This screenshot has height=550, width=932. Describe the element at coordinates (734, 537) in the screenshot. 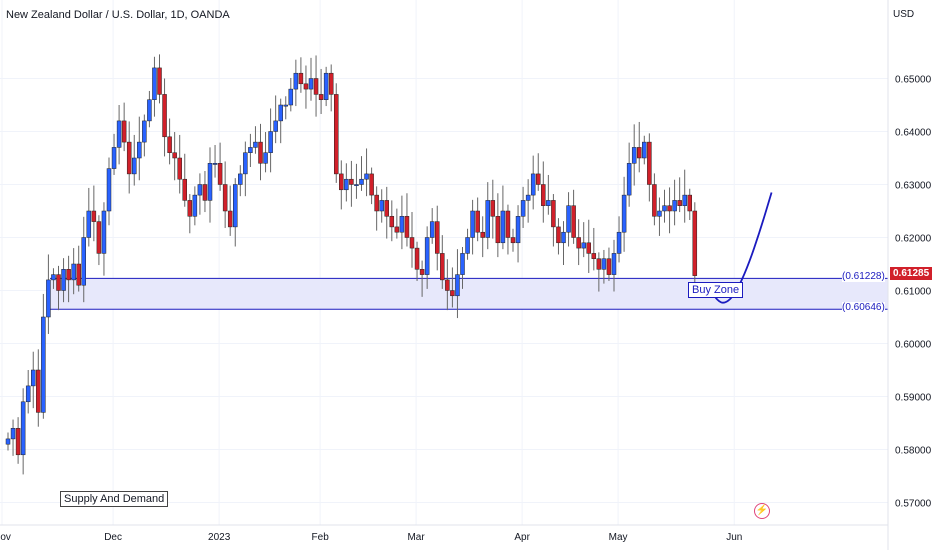

I see `time-tick-label: Jun` at that location.